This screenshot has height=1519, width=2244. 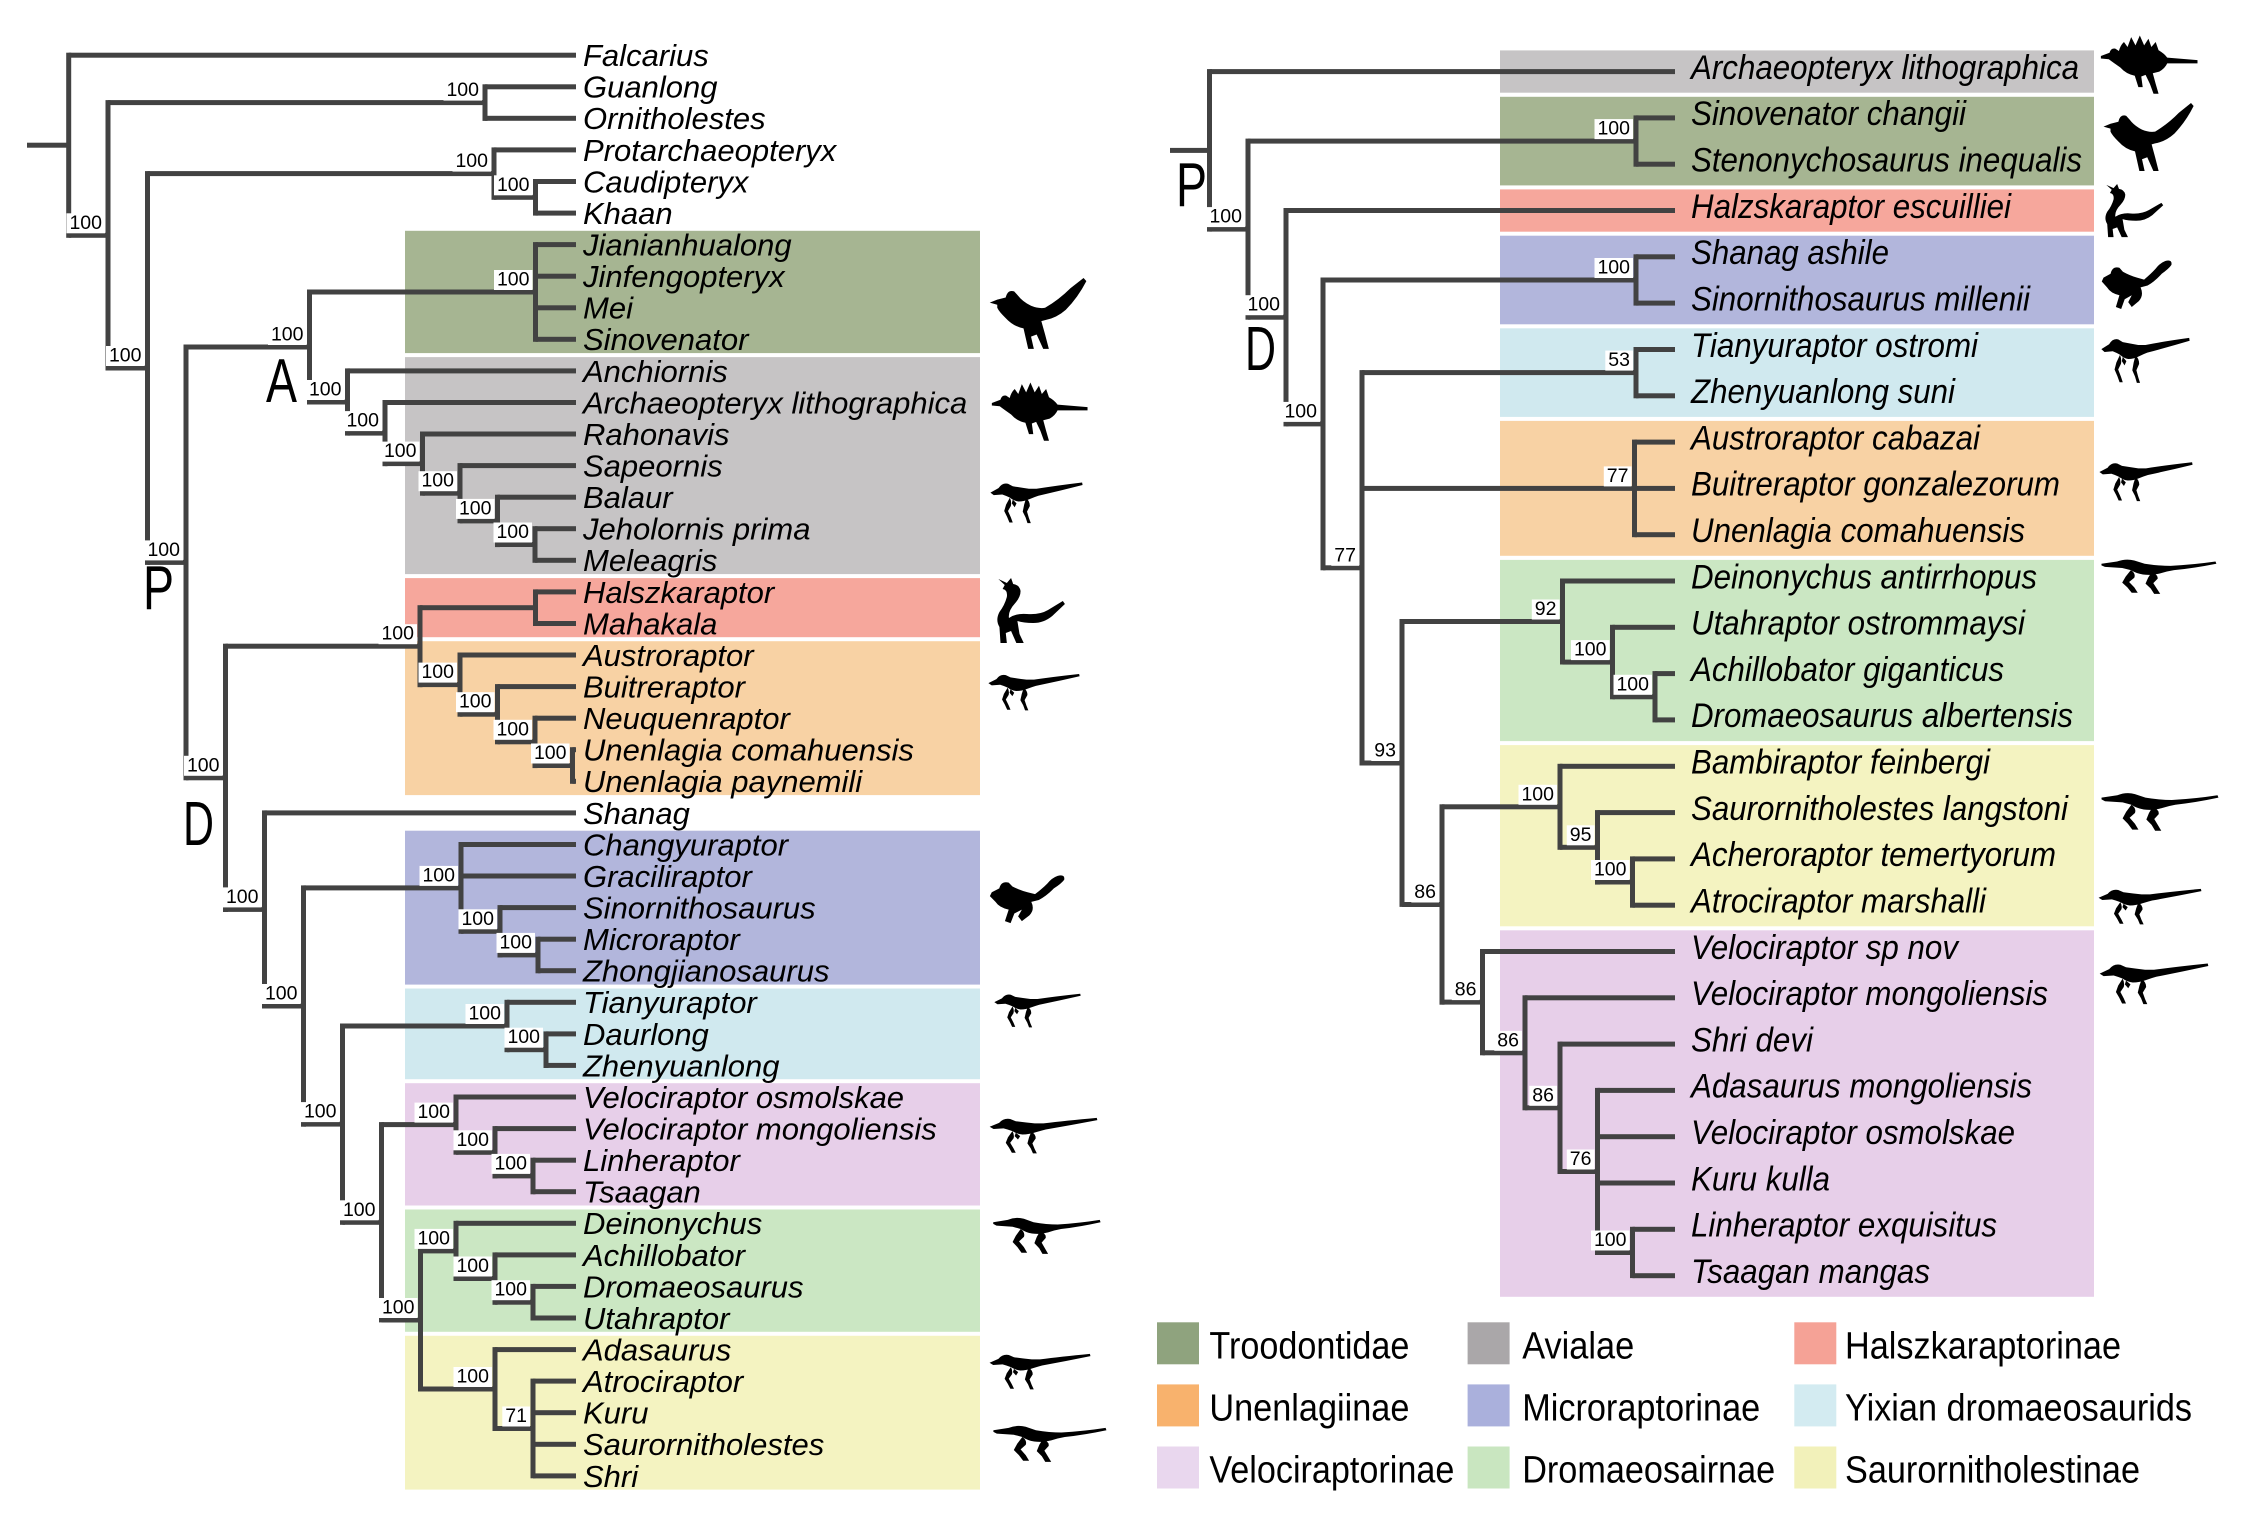 I want to click on svg-text: Guanlong, so click(x=650, y=87).